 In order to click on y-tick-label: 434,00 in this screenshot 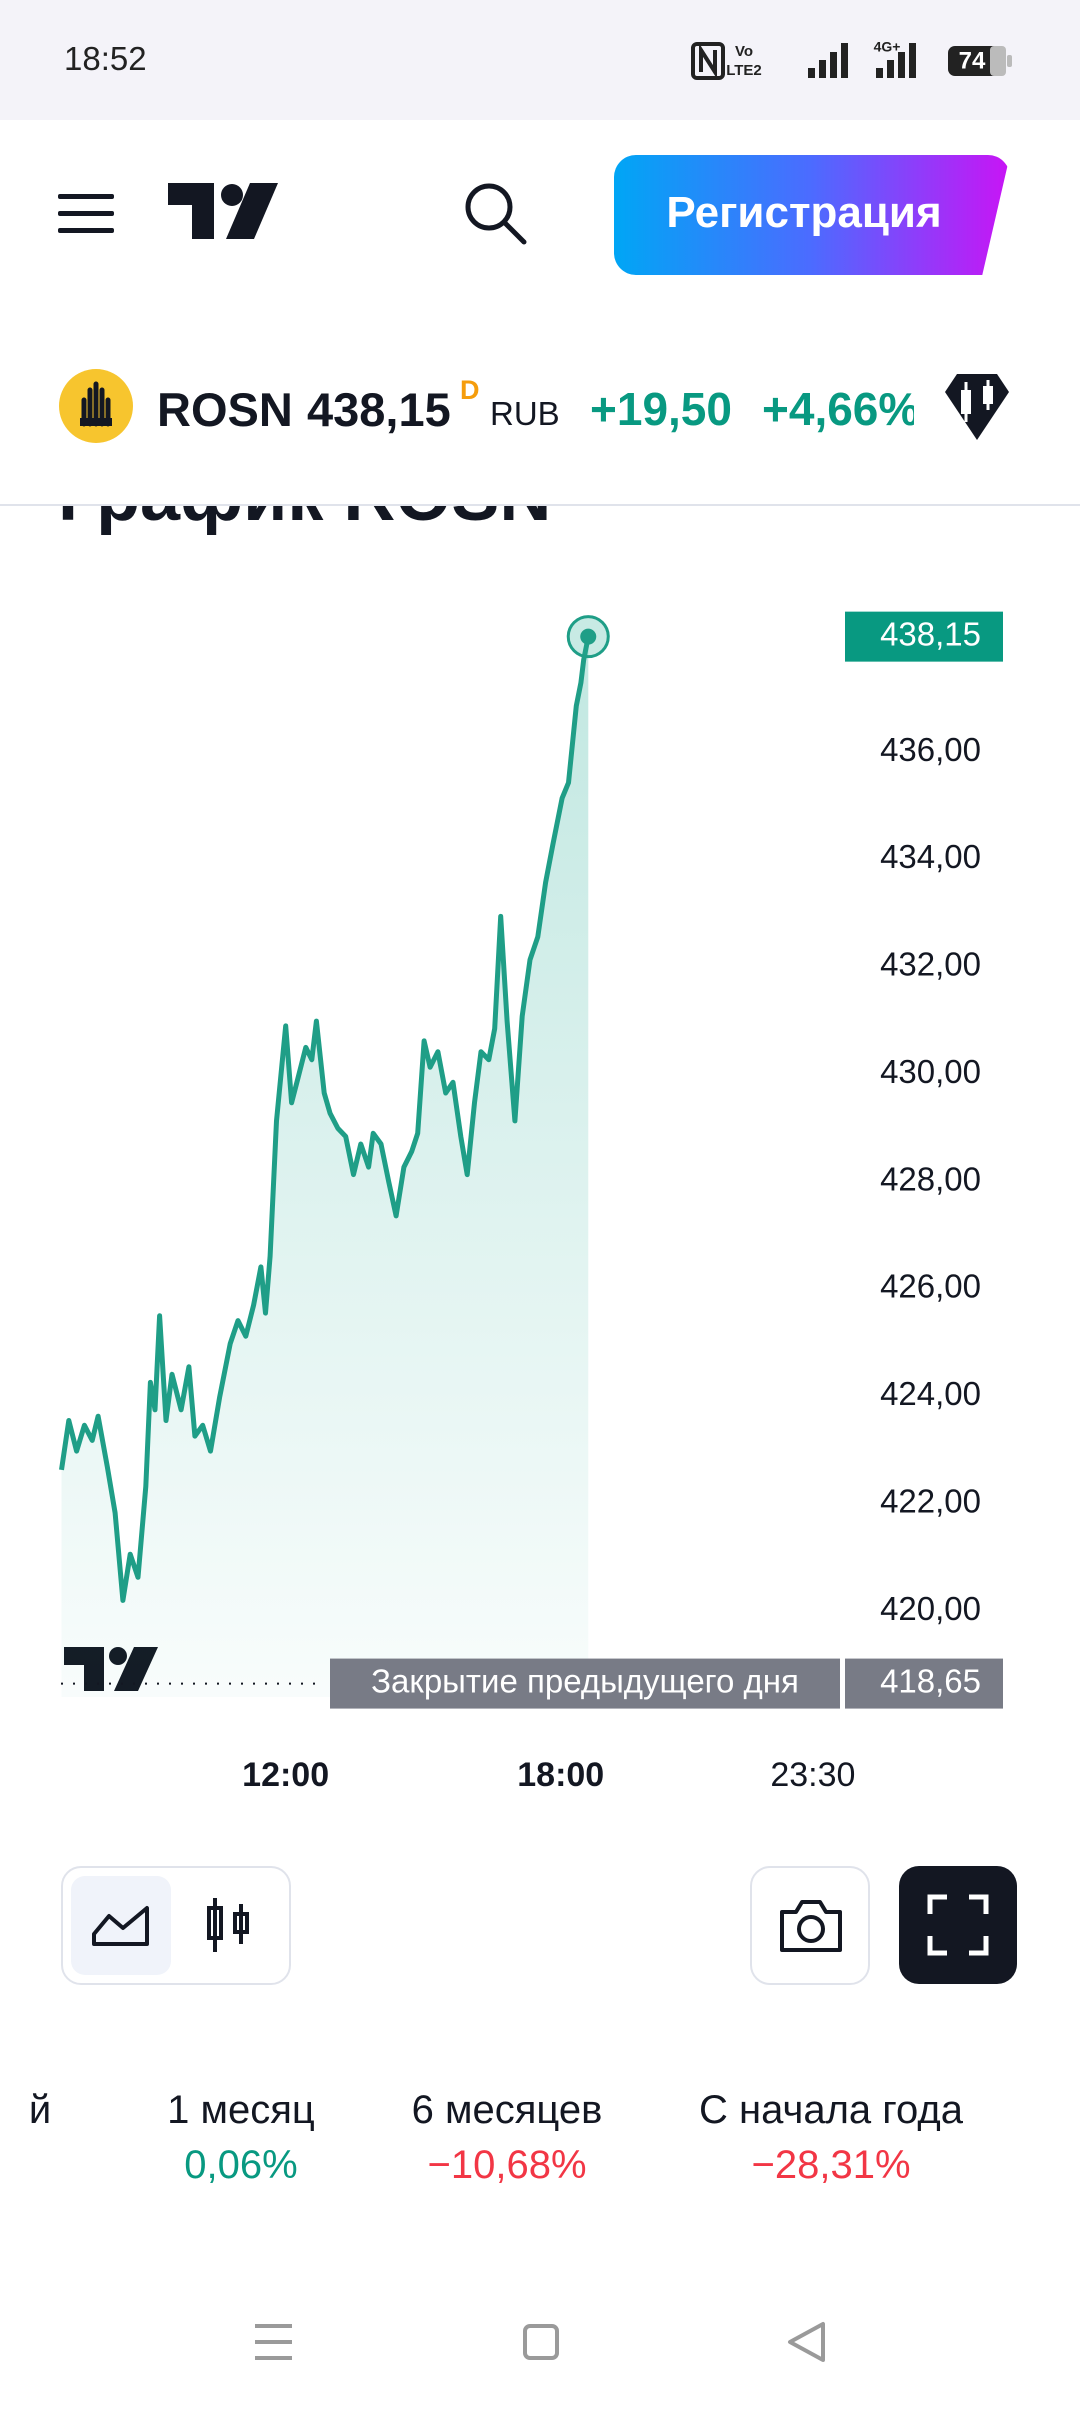, I will do `click(930, 856)`.